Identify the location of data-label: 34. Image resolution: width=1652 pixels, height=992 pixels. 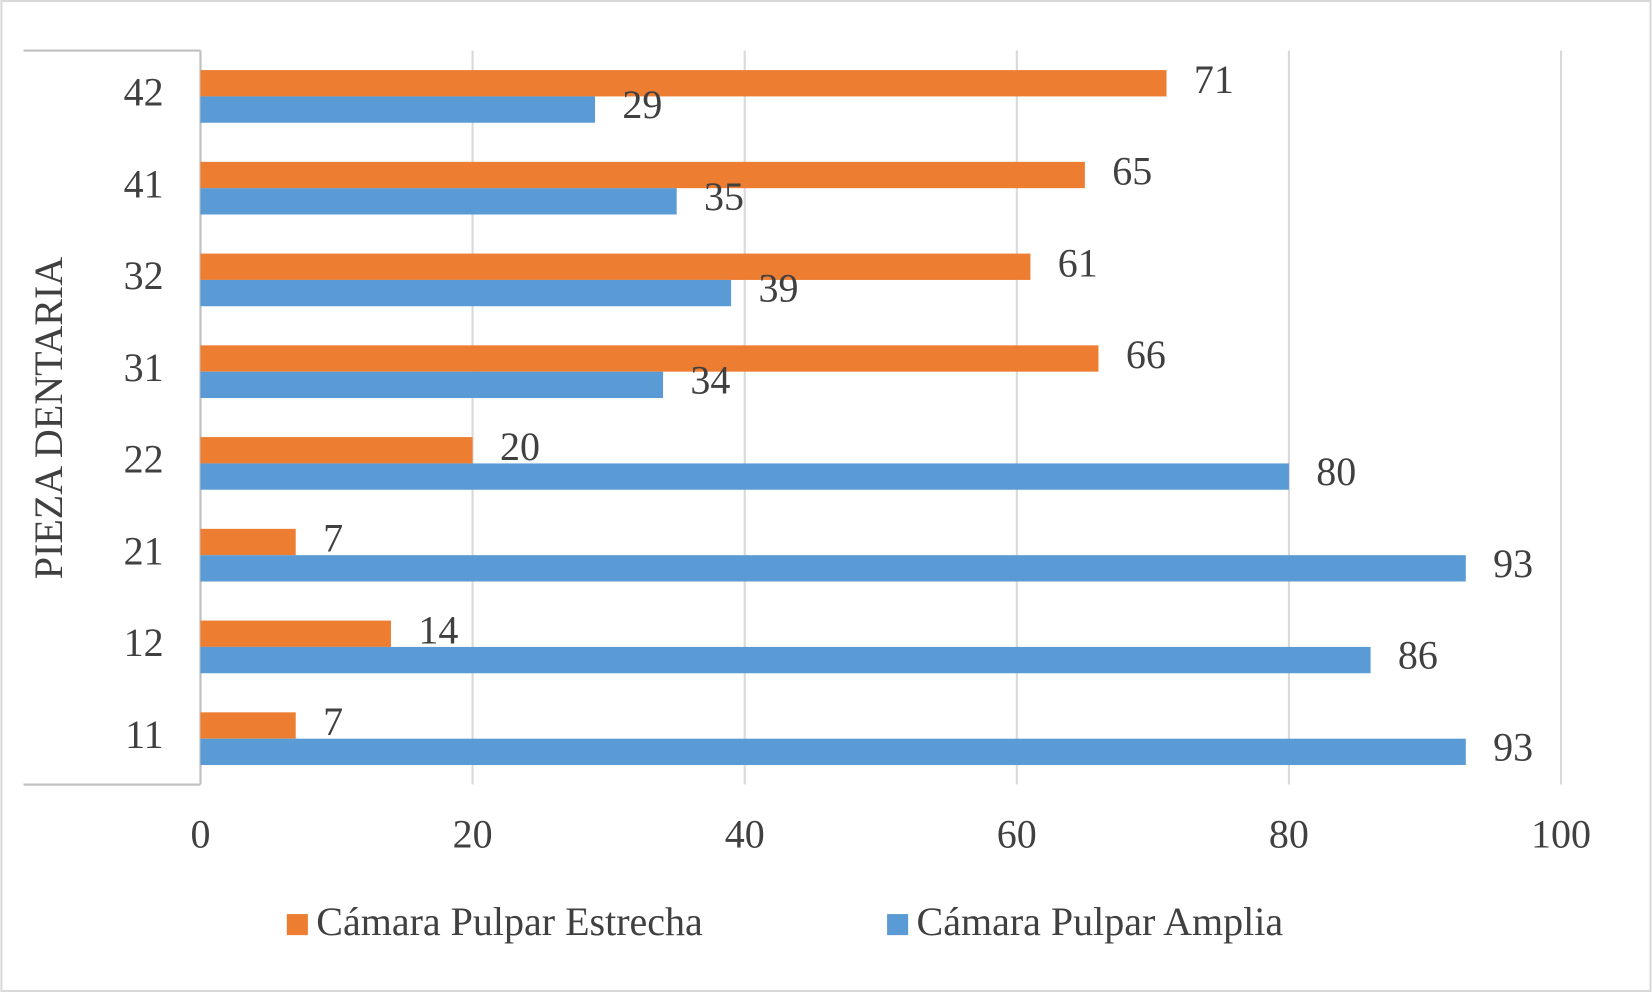
(710, 379).